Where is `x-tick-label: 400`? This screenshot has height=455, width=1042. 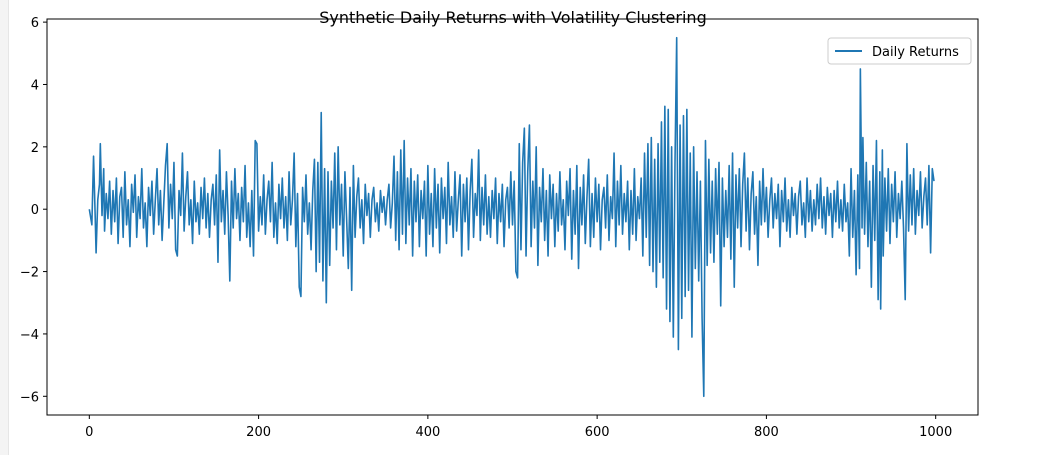 x-tick-label: 400 is located at coordinates (427, 432).